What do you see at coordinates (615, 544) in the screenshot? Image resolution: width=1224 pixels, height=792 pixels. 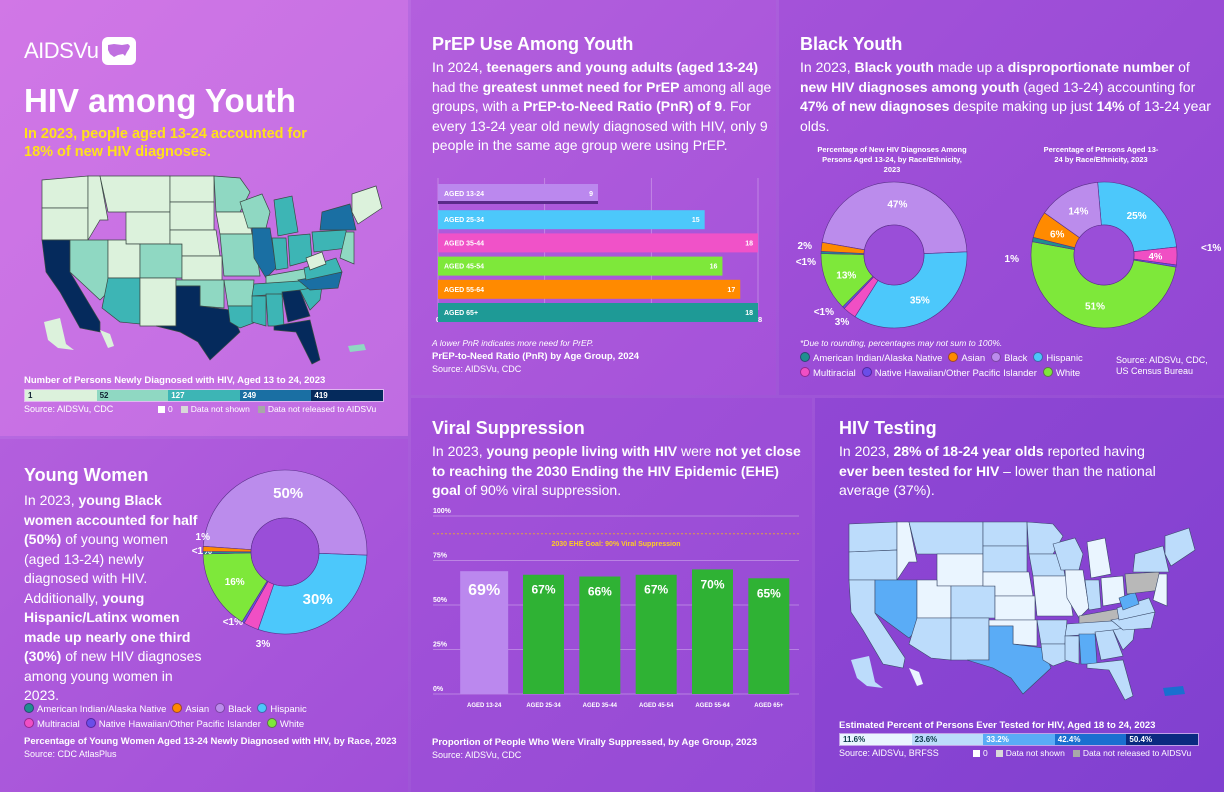 I see `ehe-goal-label: 2030 EHE Goal: 90% Viral Suppression` at bounding box center [615, 544].